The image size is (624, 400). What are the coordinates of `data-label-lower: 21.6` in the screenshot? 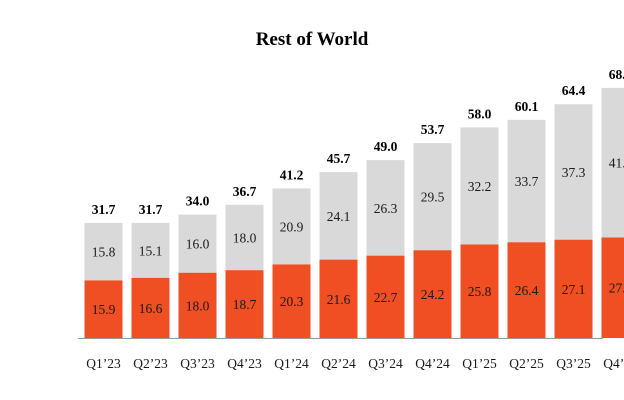 It's located at (339, 299).